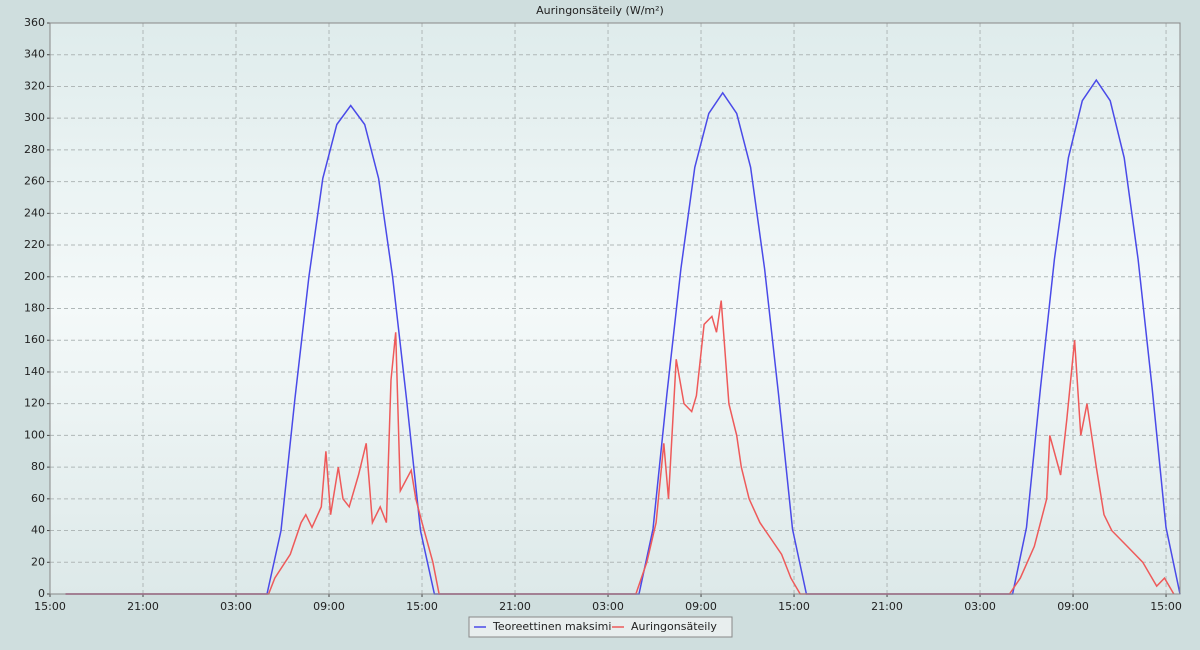 The image size is (1200, 650). I want to click on y-tick-label: 20, so click(38, 561).